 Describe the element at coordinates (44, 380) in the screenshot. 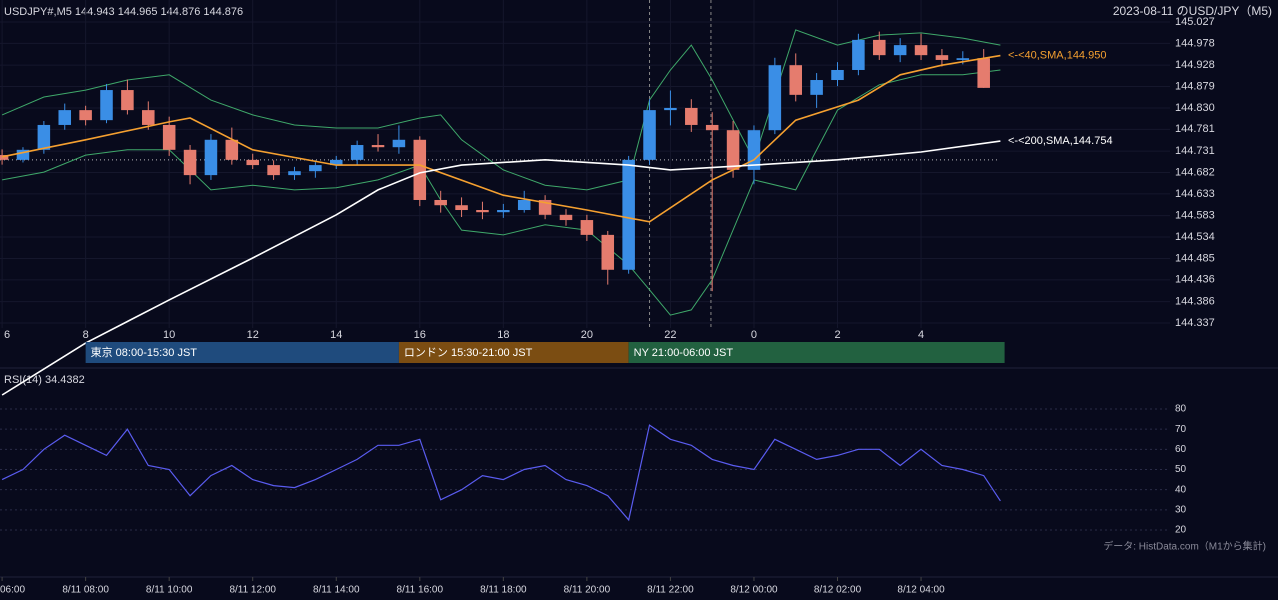

I see `rsi-title: RSI(14) 34.4382` at that location.